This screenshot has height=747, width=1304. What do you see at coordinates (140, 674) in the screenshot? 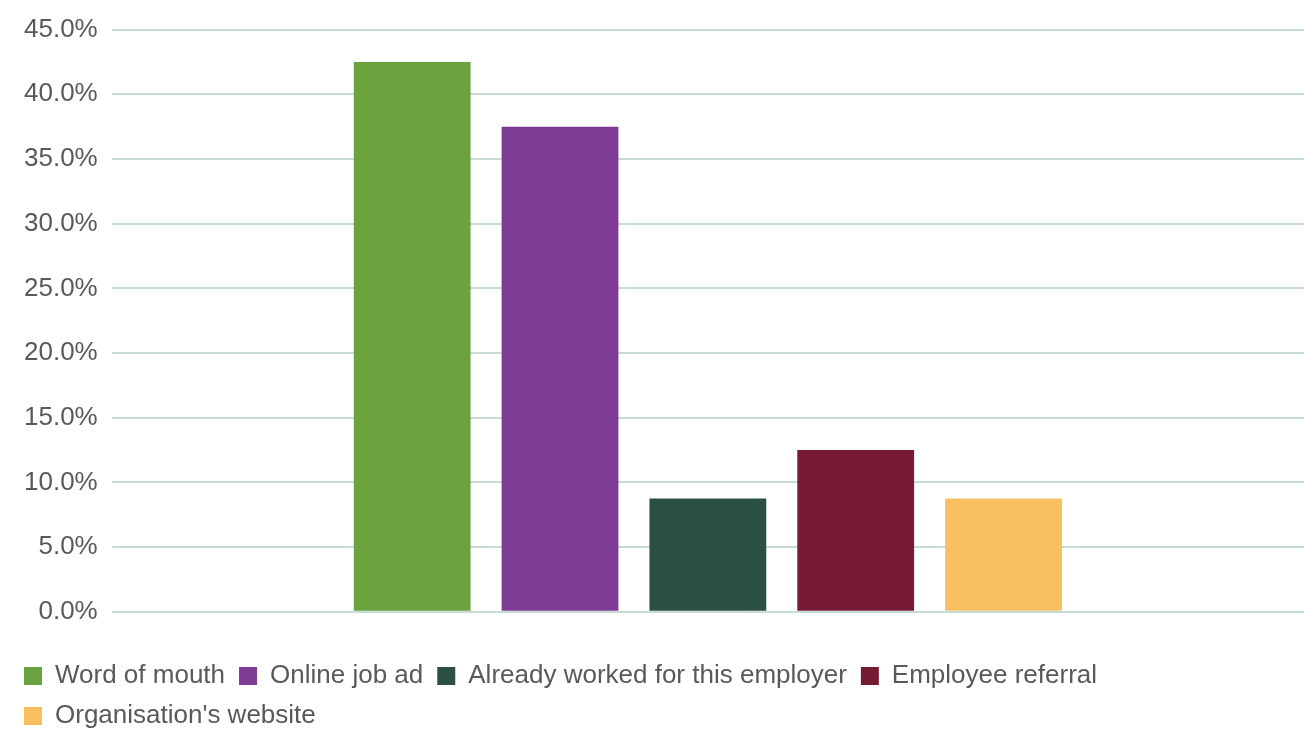
I see `legend-label: Word of mouth` at bounding box center [140, 674].